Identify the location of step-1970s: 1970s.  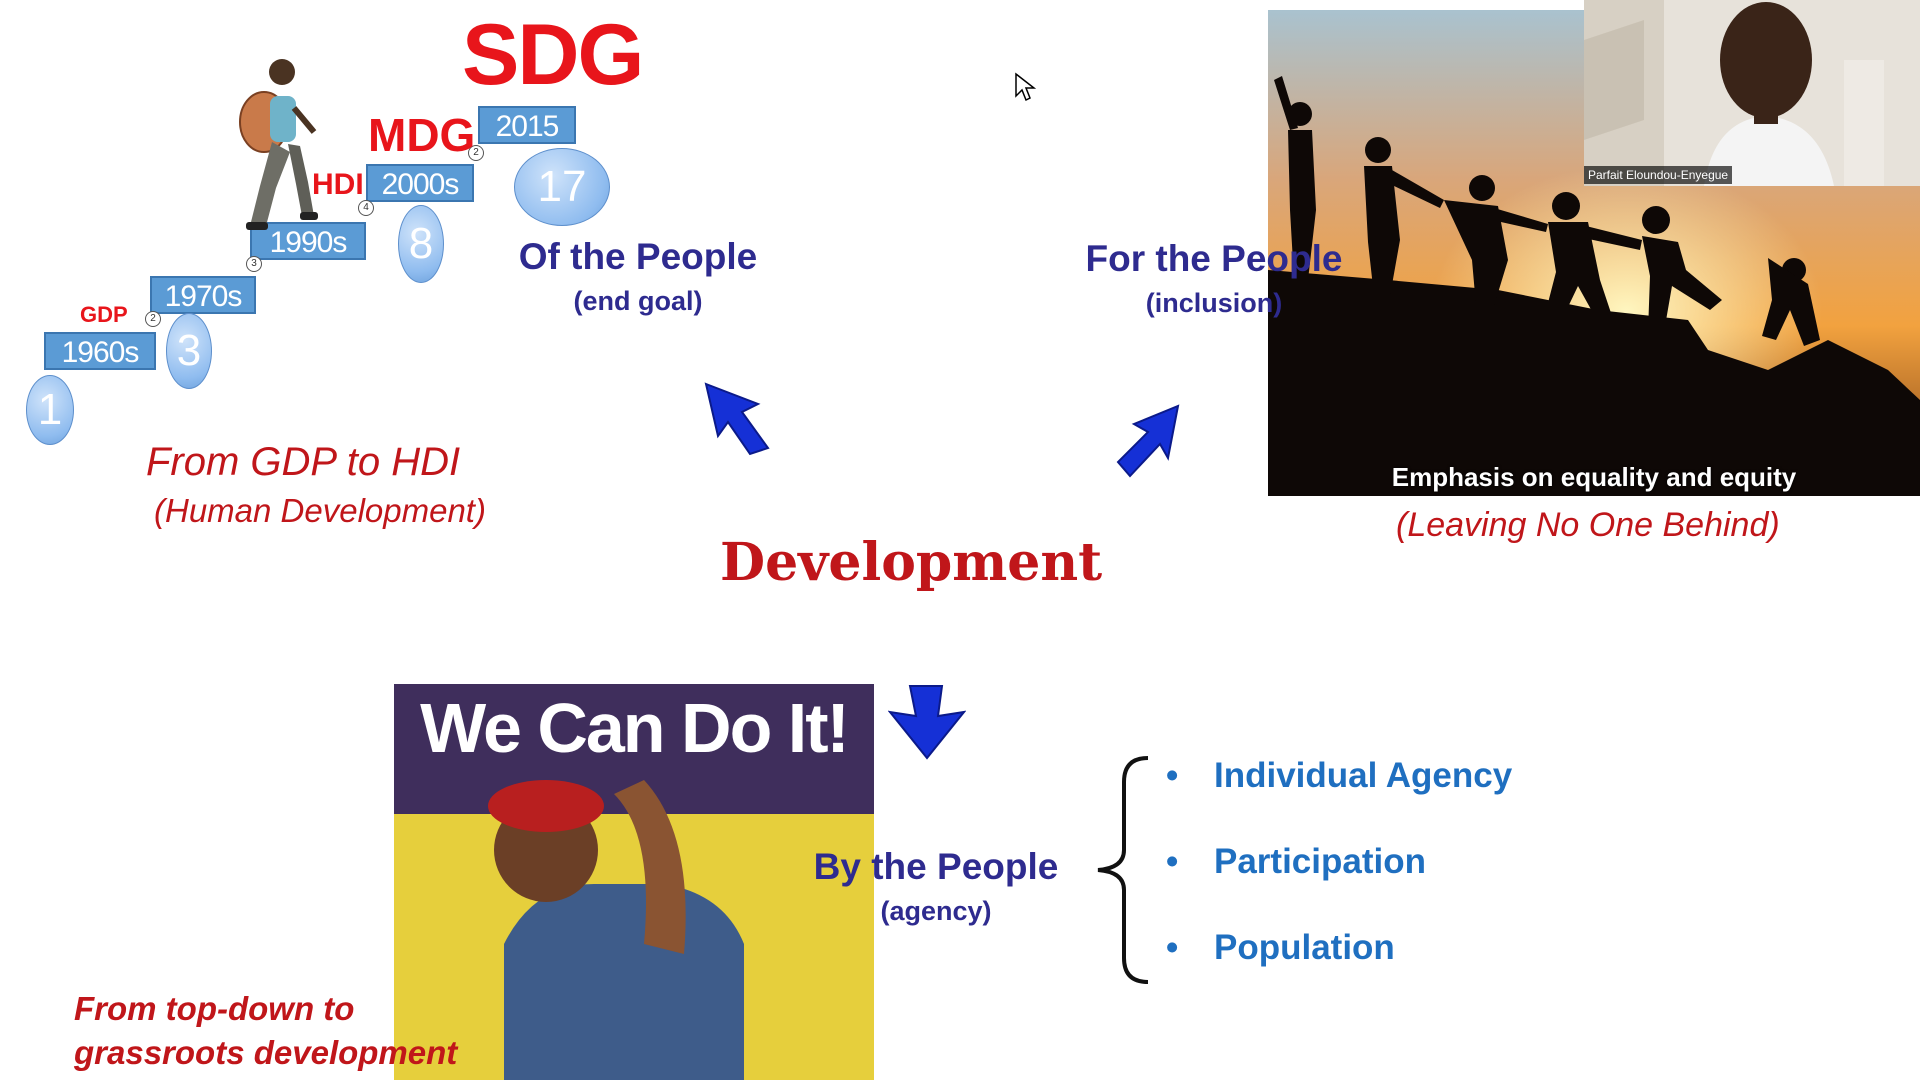
(203, 295).